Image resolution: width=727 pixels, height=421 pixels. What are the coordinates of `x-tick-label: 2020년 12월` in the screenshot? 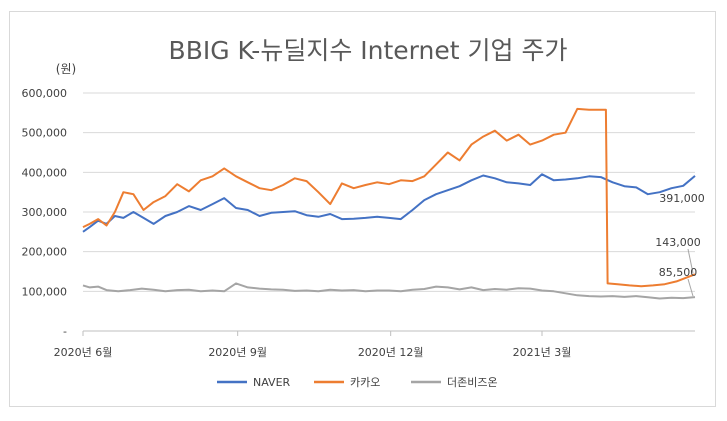 It's located at (391, 352).